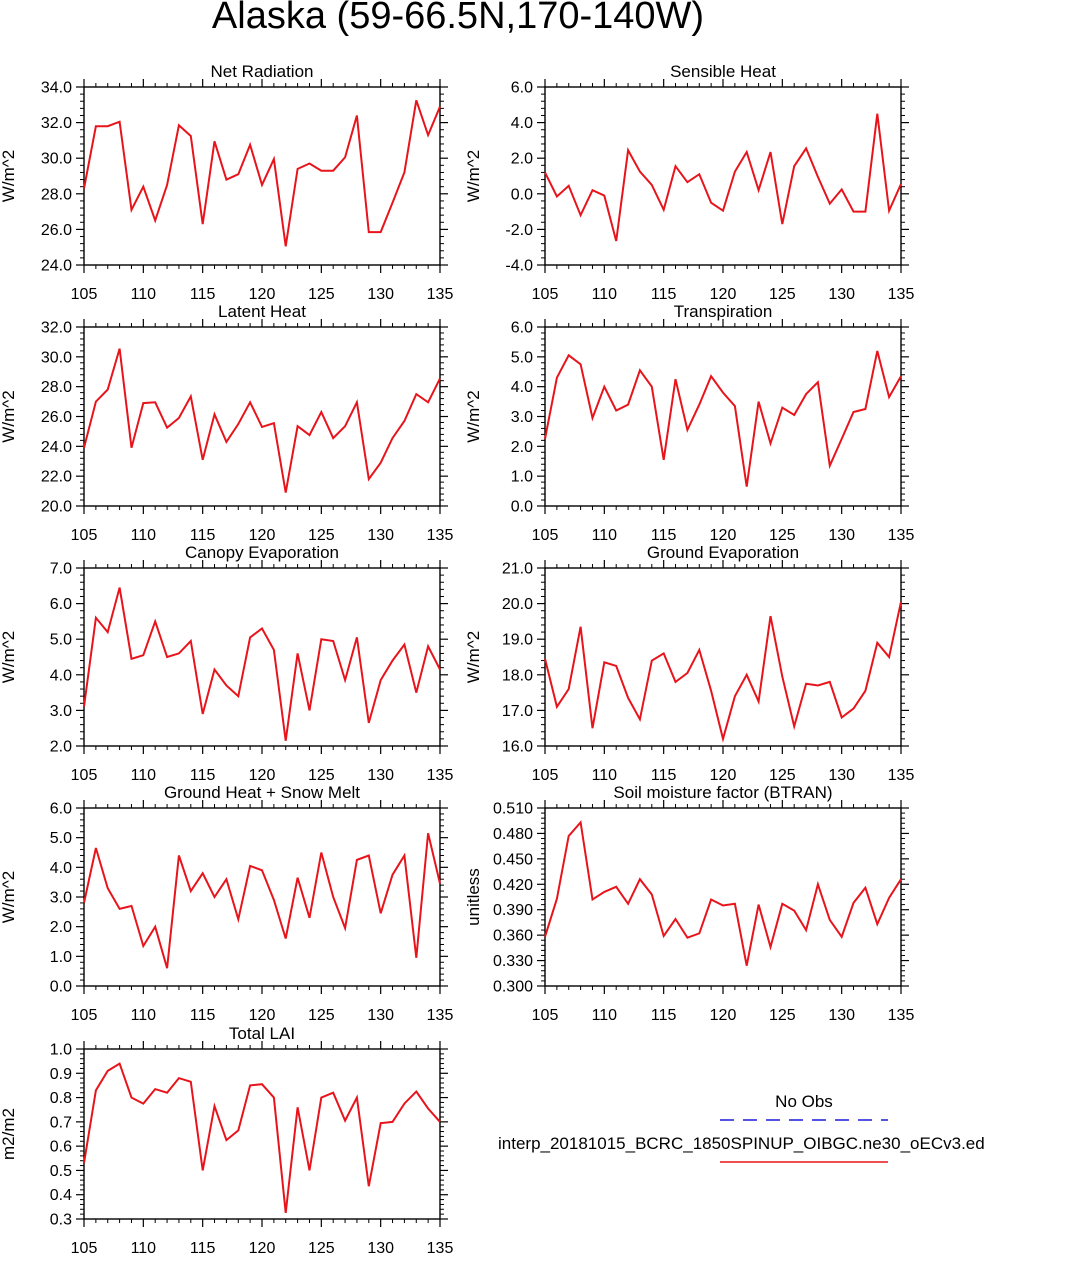 The width and height of the screenshot is (1069, 1261). Describe the element at coordinates (61, 838) in the screenshot. I see `y-tick-label: 5.0` at that location.